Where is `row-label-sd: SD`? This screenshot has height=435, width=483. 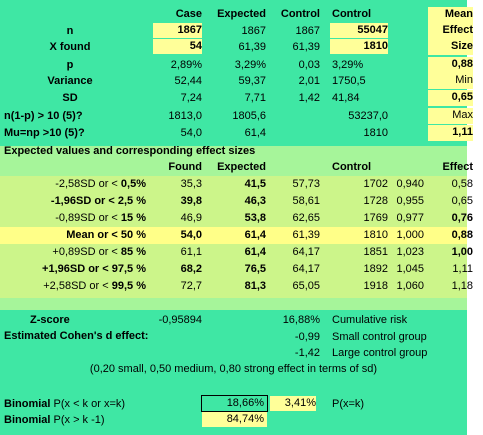 row-label-sd: SD is located at coordinates (70, 98).